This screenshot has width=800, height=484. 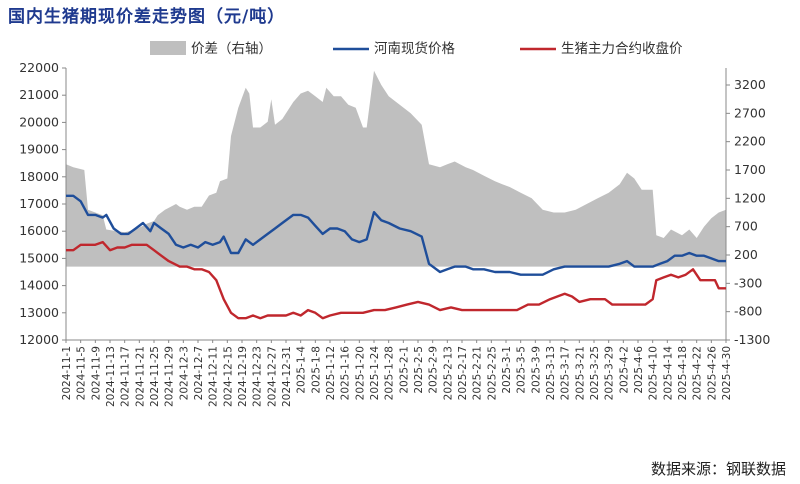 I want to click on x-tick-label: 2025-3-25, so click(x=595, y=373).